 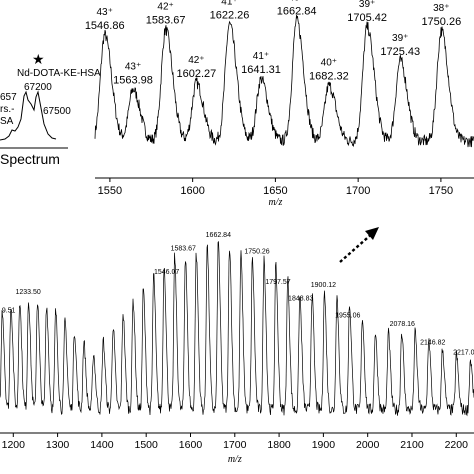 What do you see at coordinates (441, 191) in the screenshot?
I see `inset-tick-label: 1750` at bounding box center [441, 191].